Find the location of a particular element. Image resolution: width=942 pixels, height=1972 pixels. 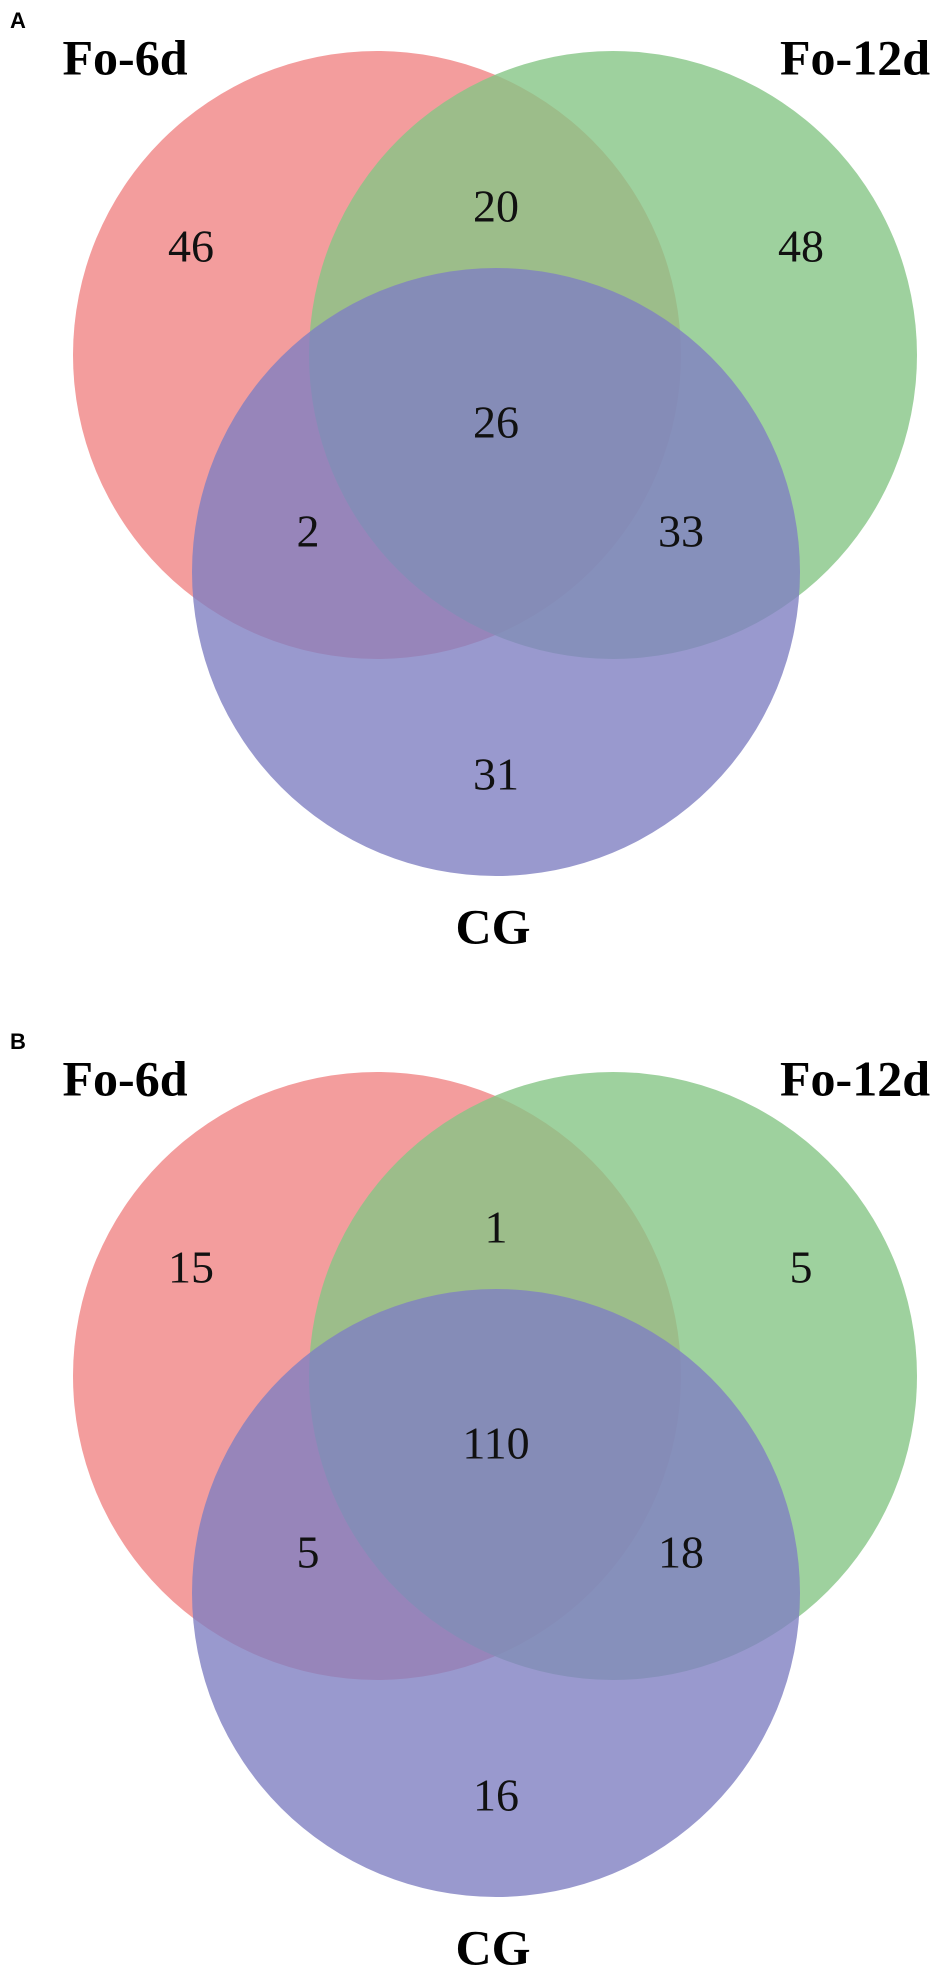

region-count: 1 is located at coordinates (496, 1227).